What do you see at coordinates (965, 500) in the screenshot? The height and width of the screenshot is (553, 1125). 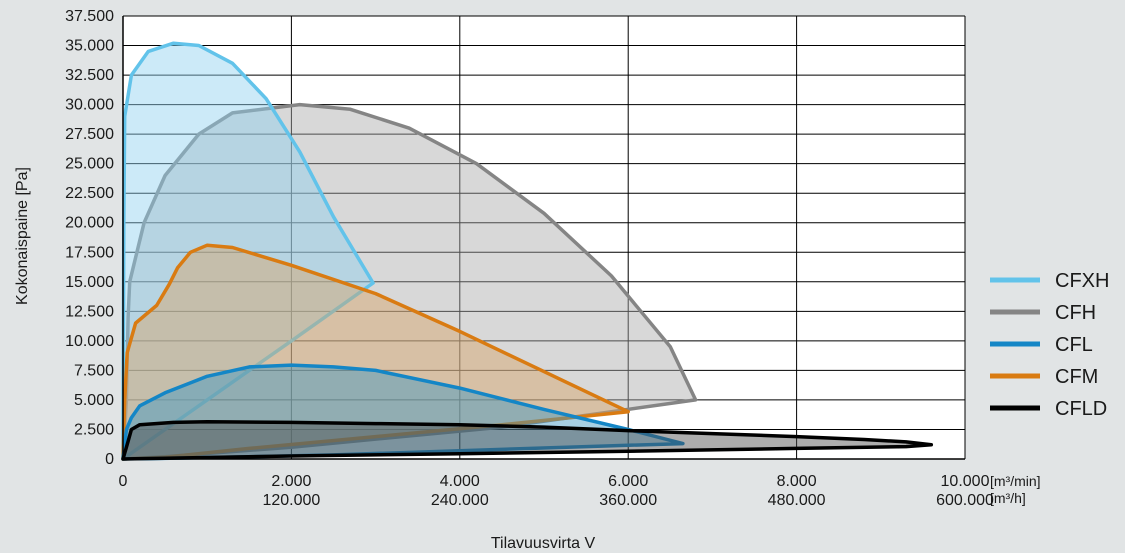 I see `x-tick-label-secondary: 600.000` at bounding box center [965, 500].